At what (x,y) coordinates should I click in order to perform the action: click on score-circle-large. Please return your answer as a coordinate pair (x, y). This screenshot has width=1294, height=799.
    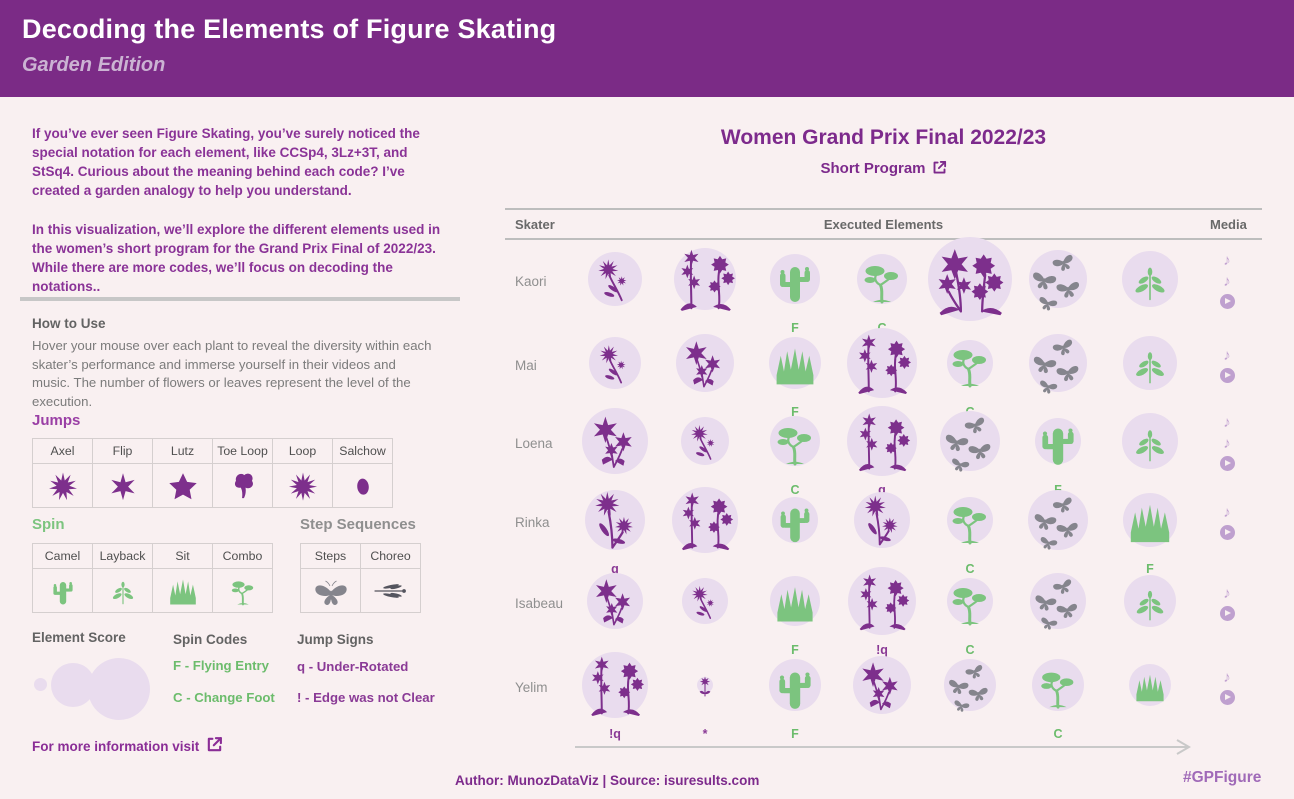
    Looking at the image, I should click on (119, 689).